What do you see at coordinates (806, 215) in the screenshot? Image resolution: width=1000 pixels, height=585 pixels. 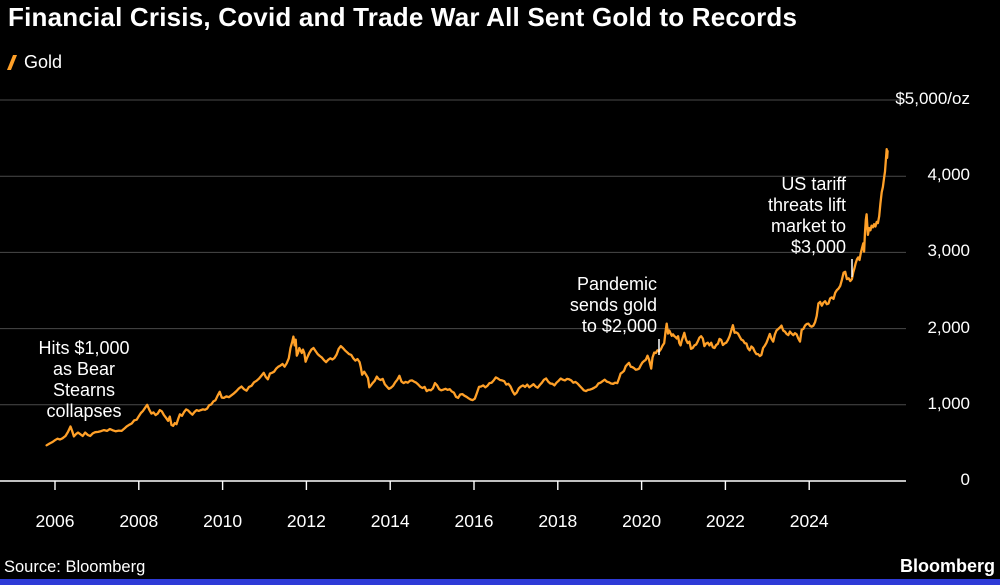 I see `annotation-us-tariffs: US tariff threats lift market to $3,000` at bounding box center [806, 215].